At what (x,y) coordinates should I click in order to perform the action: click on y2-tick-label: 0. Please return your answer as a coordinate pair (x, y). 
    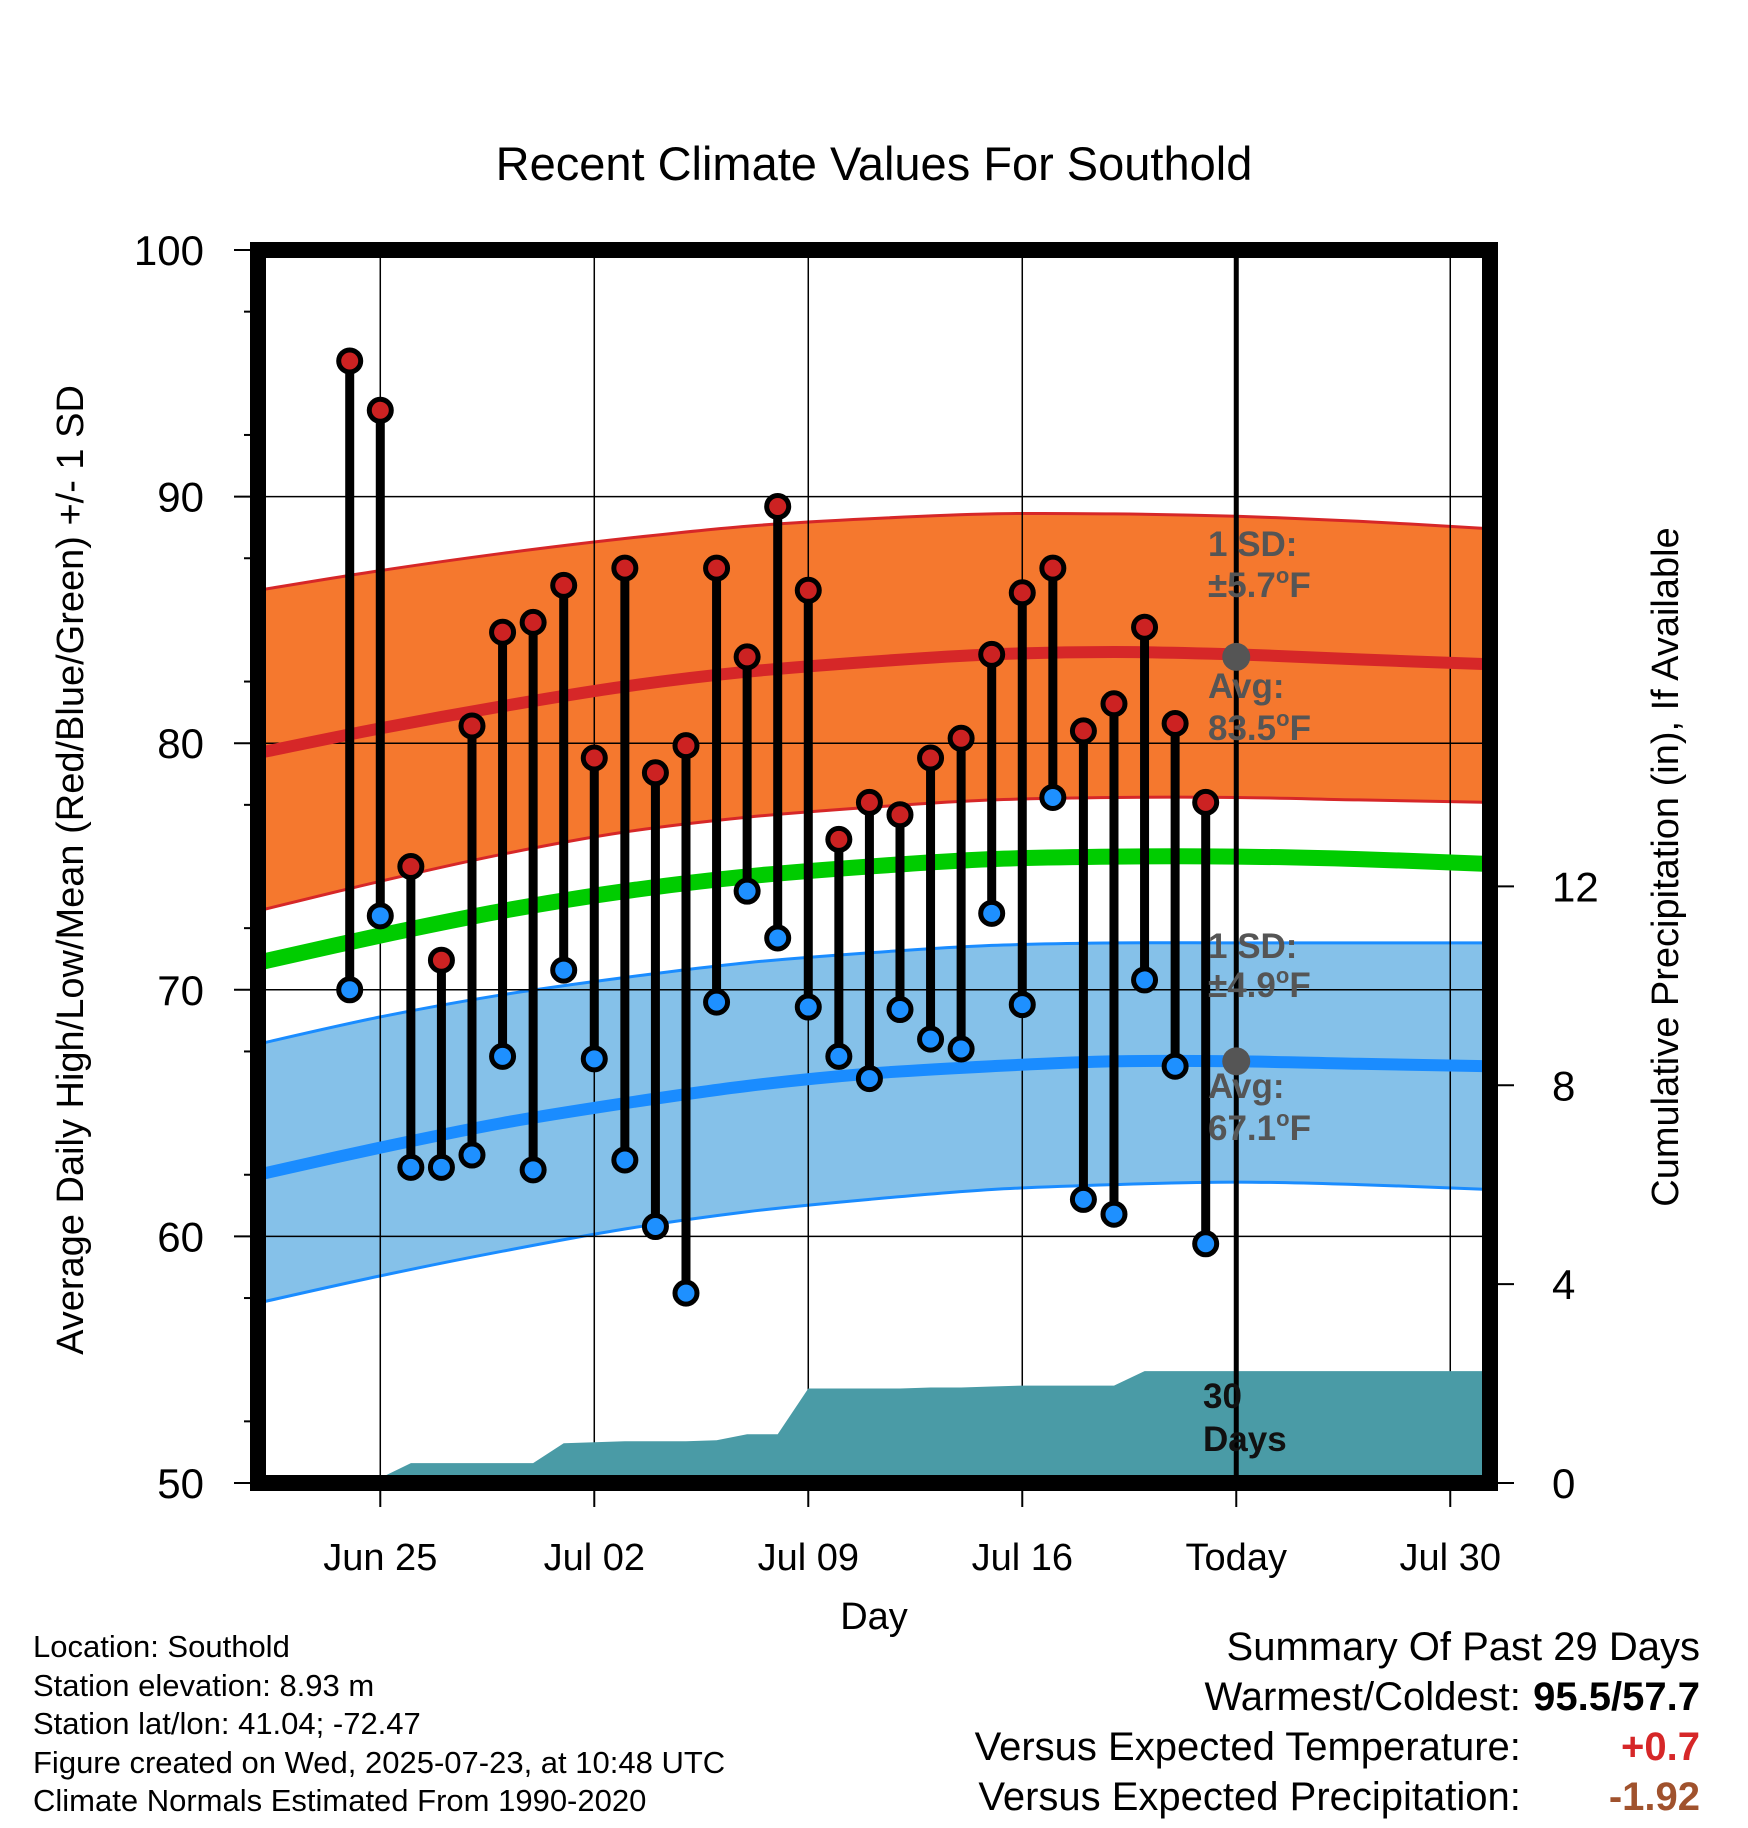
    Looking at the image, I should click on (1563, 1483).